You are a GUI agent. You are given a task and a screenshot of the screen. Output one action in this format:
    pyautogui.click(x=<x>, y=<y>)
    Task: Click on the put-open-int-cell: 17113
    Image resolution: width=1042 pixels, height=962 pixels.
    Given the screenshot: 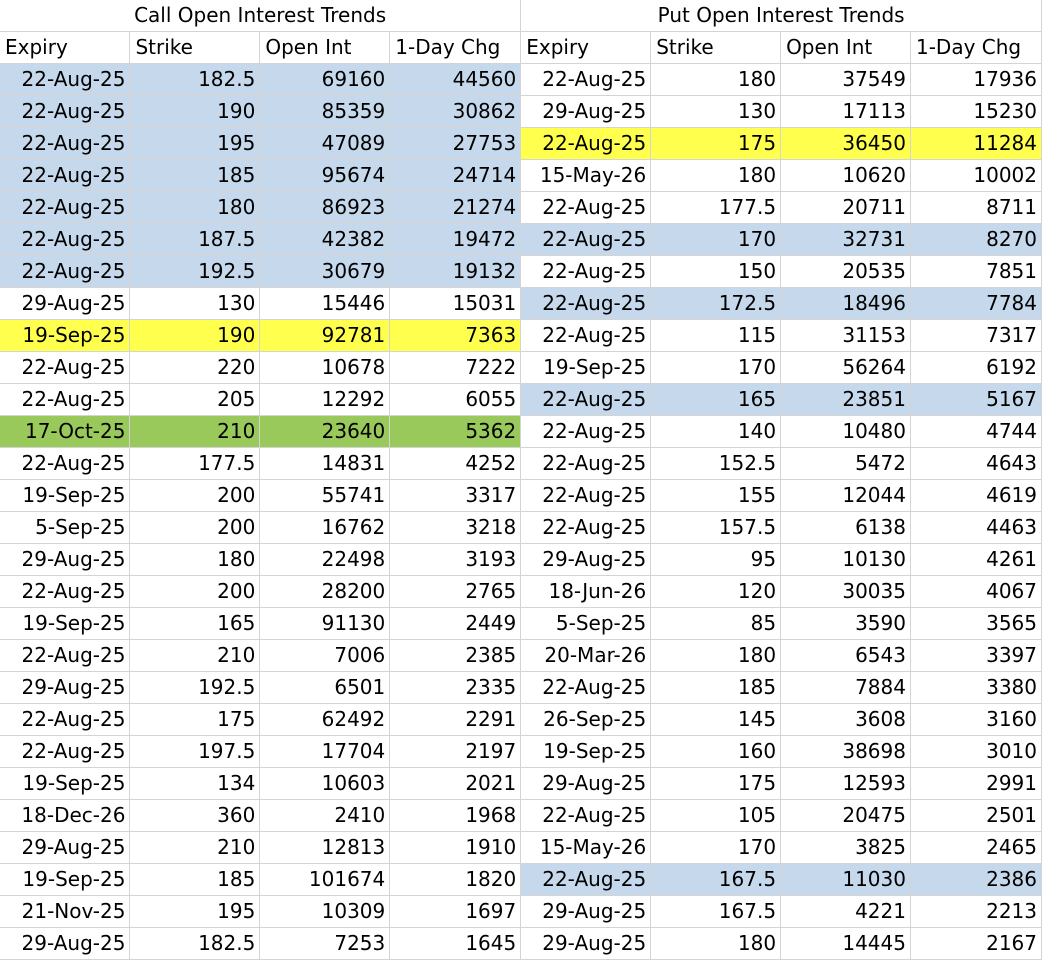 What is the action you would take?
    pyautogui.click(x=845, y=111)
    